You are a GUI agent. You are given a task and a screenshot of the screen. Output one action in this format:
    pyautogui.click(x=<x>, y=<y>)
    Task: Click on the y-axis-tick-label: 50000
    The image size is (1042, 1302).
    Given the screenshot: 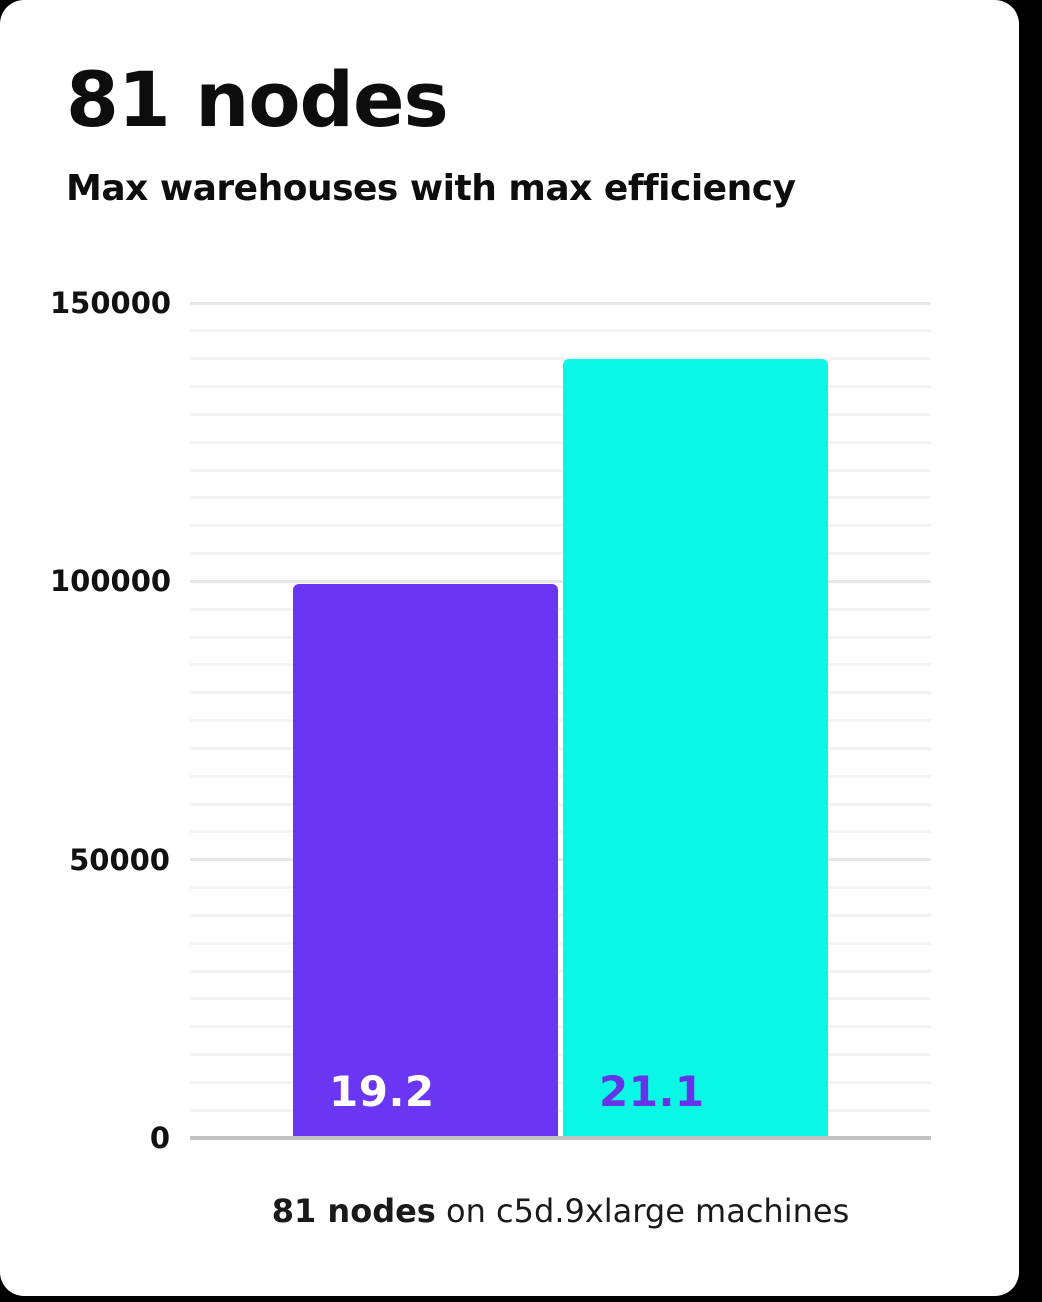 What is the action you would take?
    pyautogui.click(x=119, y=859)
    